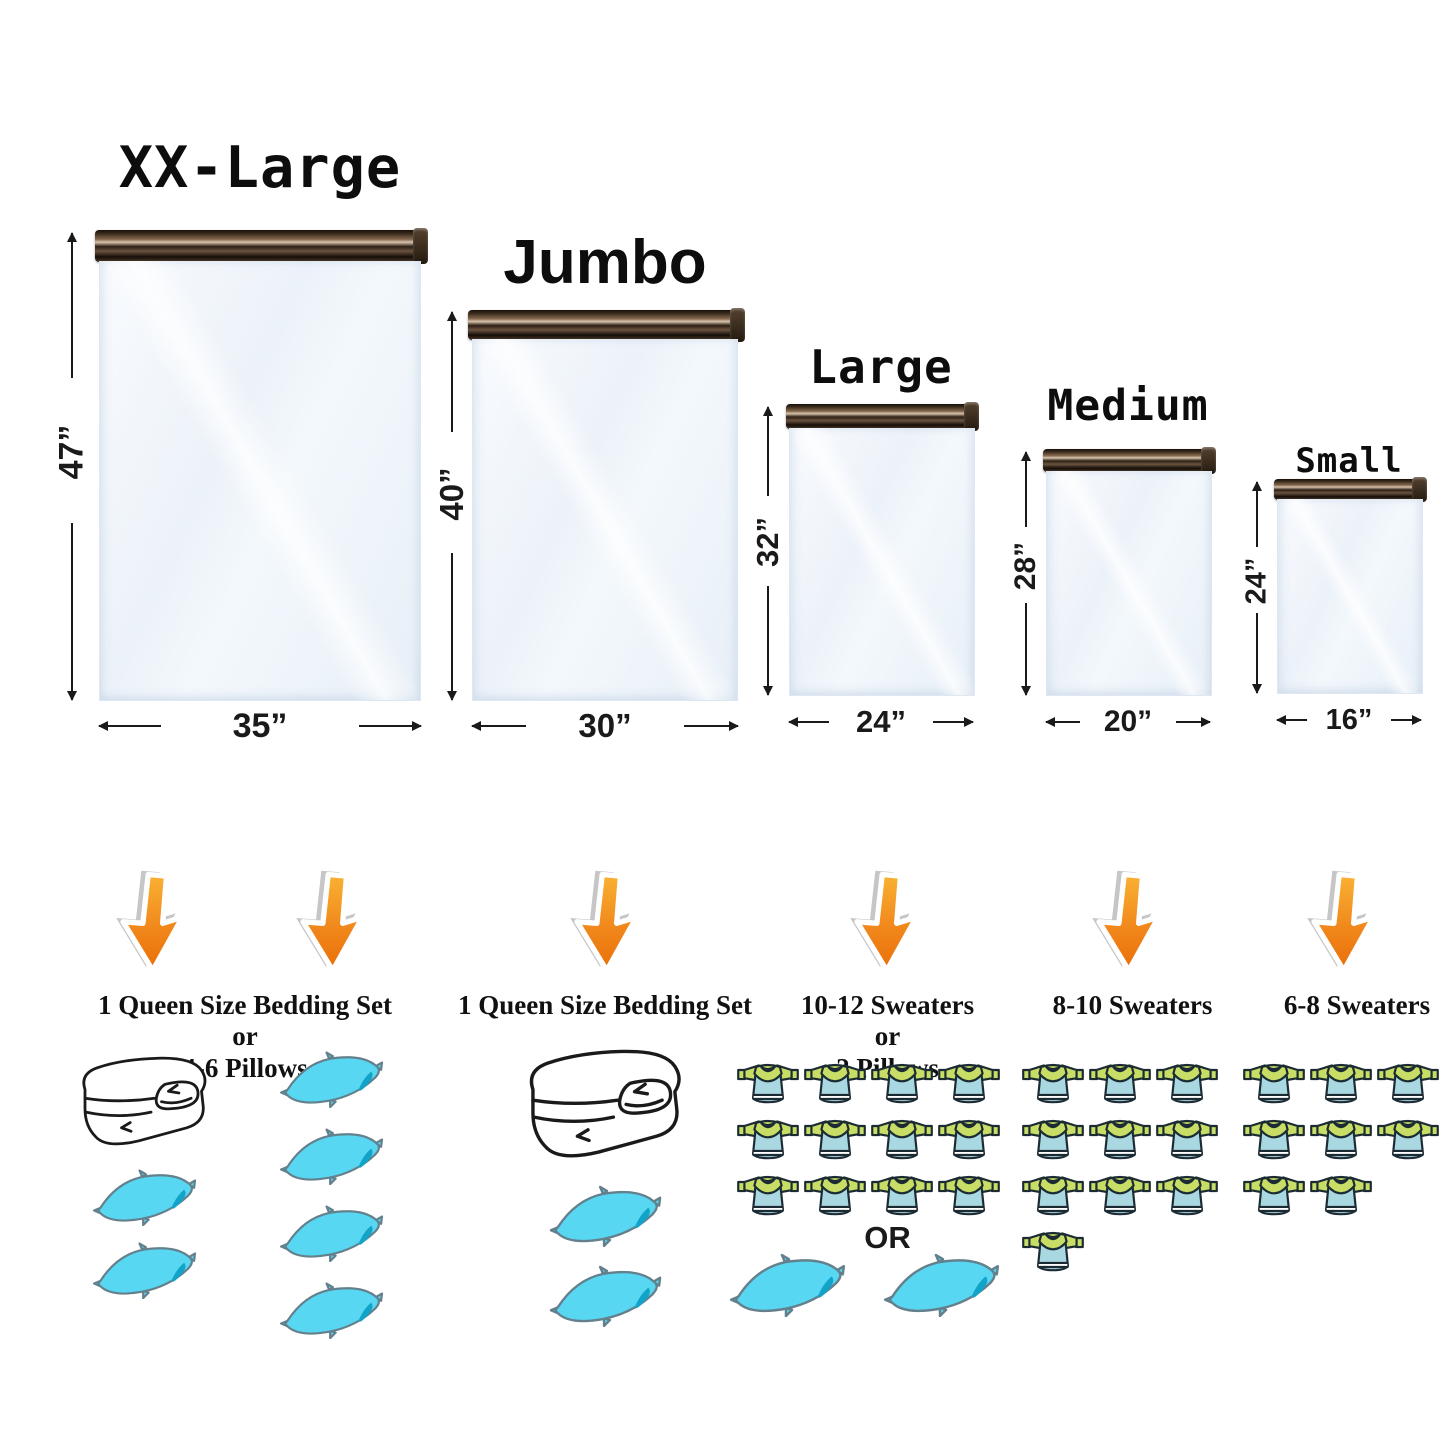  I want to click on sweater-grid-large, so click(868, 1144).